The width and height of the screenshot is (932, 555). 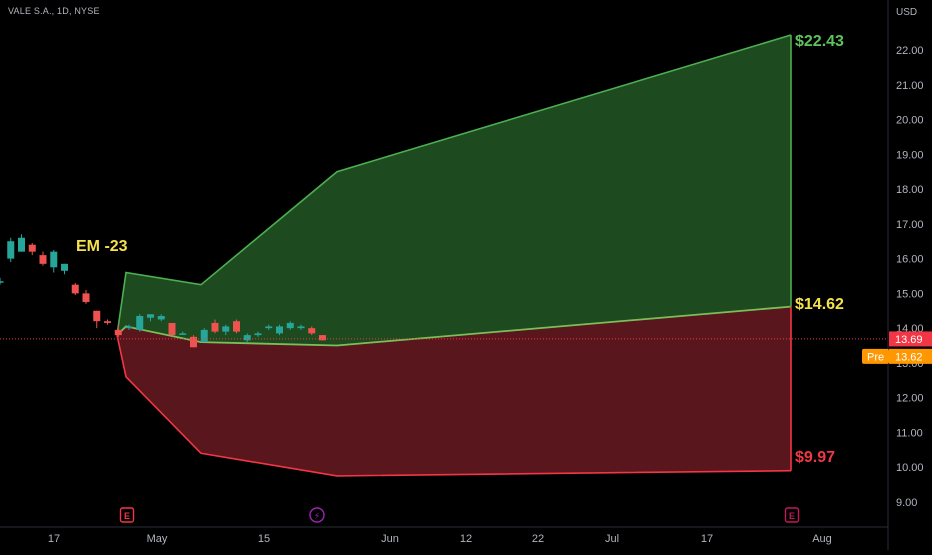 What do you see at coordinates (819, 304) in the screenshot?
I see `middle-target-label: $14.62` at bounding box center [819, 304].